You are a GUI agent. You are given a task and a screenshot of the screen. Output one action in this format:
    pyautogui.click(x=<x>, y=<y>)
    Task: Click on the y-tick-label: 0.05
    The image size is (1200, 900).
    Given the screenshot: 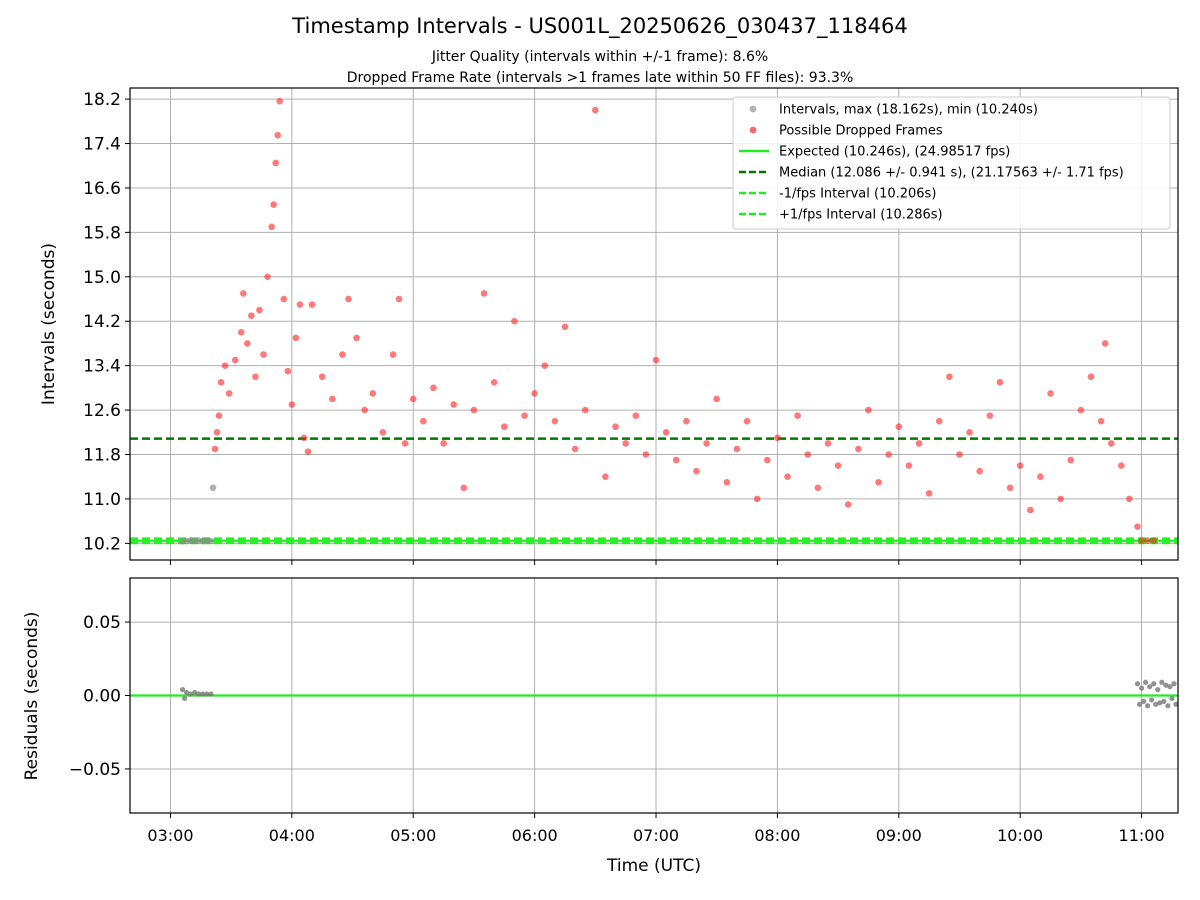 What is the action you would take?
    pyautogui.click(x=102, y=623)
    